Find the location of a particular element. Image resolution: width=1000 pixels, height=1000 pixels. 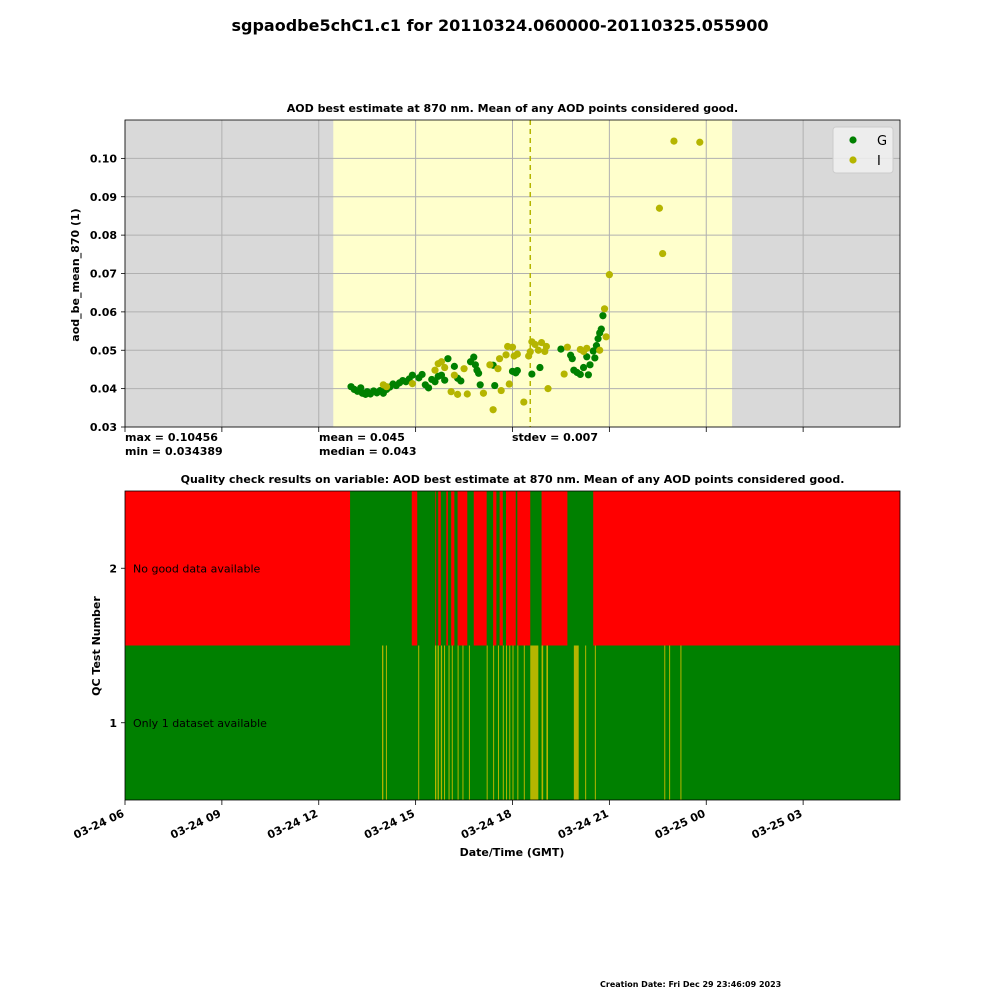

y-tick-label: 0.07 is located at coordinates (103, 274).